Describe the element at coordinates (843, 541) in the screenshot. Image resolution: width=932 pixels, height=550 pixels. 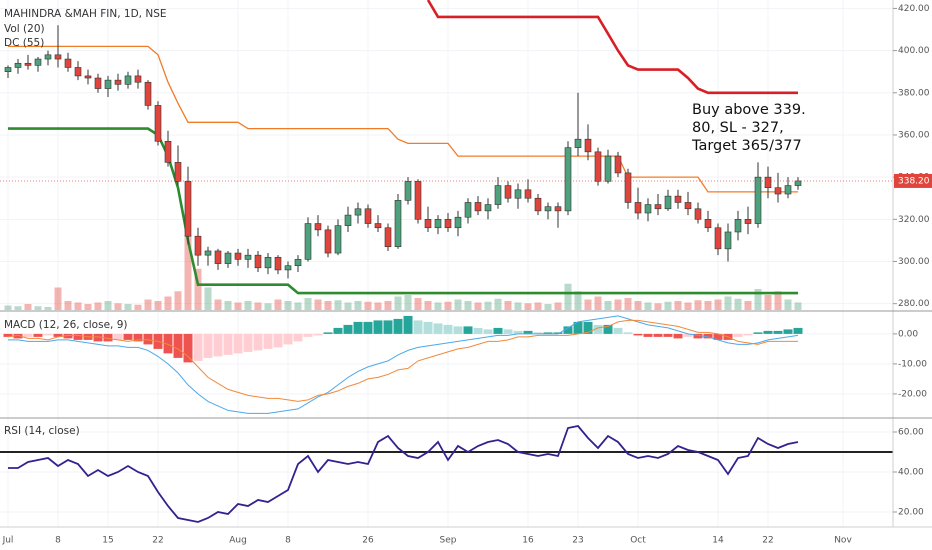
I see `x-tick-label: Nov` at that location.